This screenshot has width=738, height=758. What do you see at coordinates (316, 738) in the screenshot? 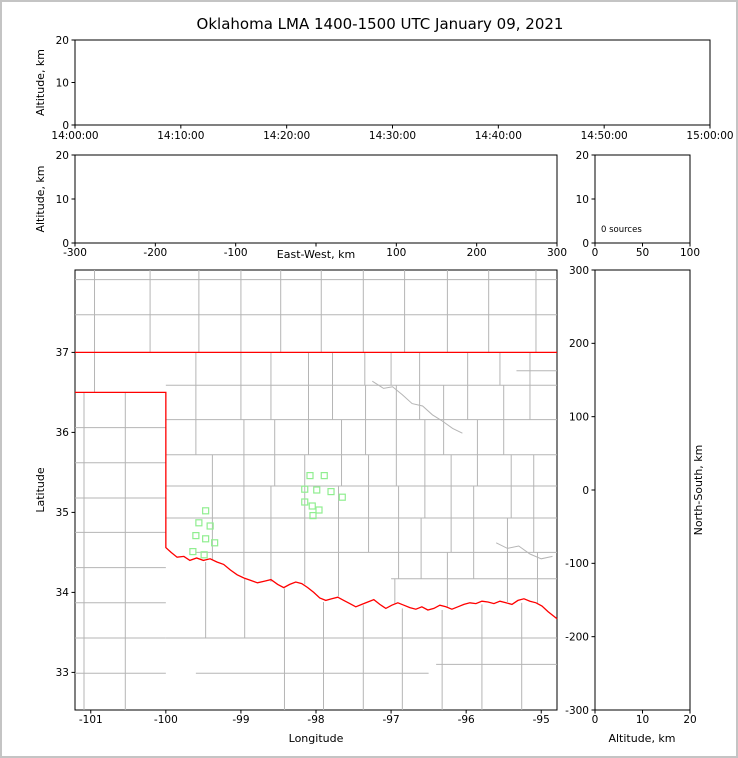
I see `map-xlabel: Longitude` at bounding box center [316, 738].